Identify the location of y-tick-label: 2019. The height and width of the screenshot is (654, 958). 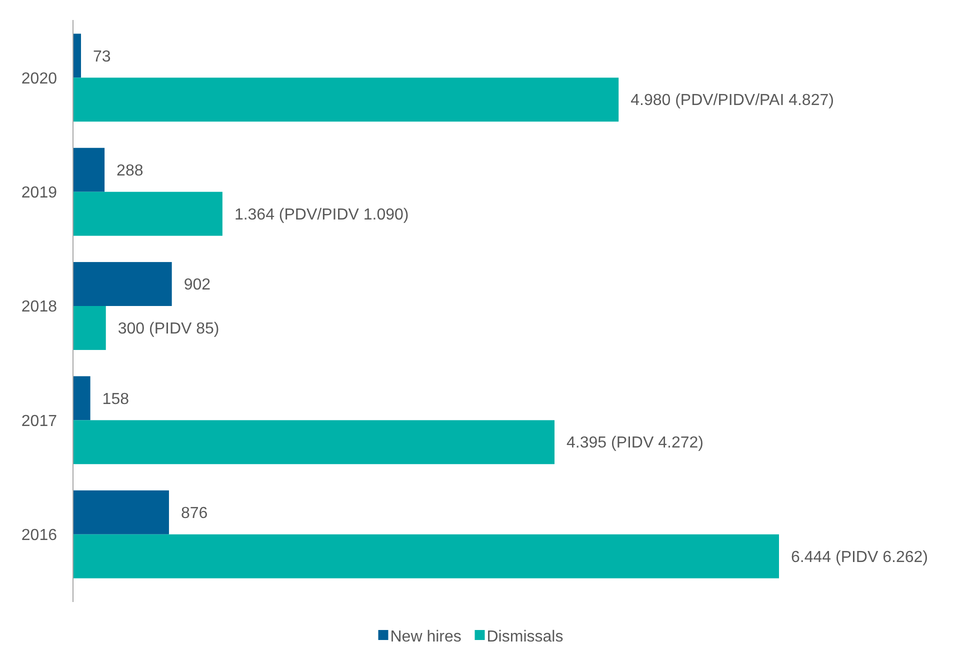
(39, 193).